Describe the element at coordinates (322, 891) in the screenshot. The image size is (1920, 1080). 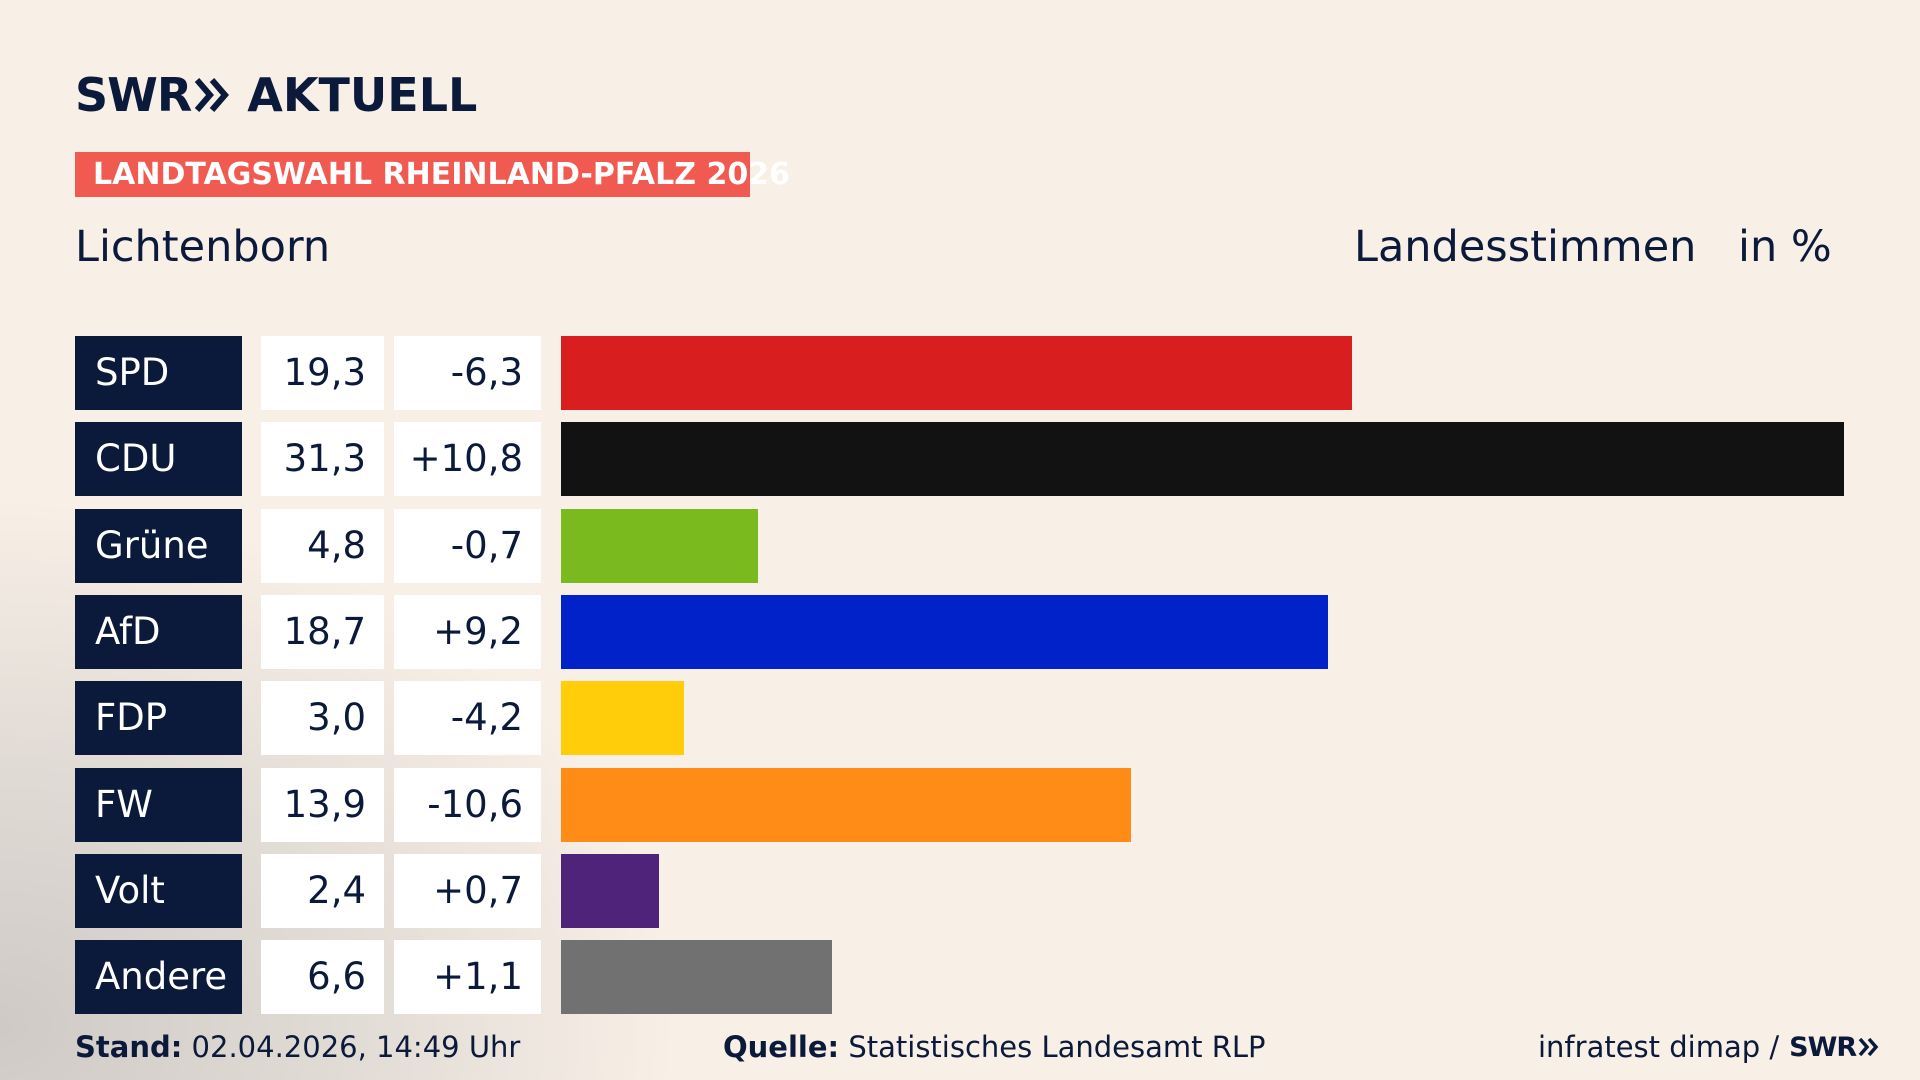
I see `value-label: 2,4` at that location.